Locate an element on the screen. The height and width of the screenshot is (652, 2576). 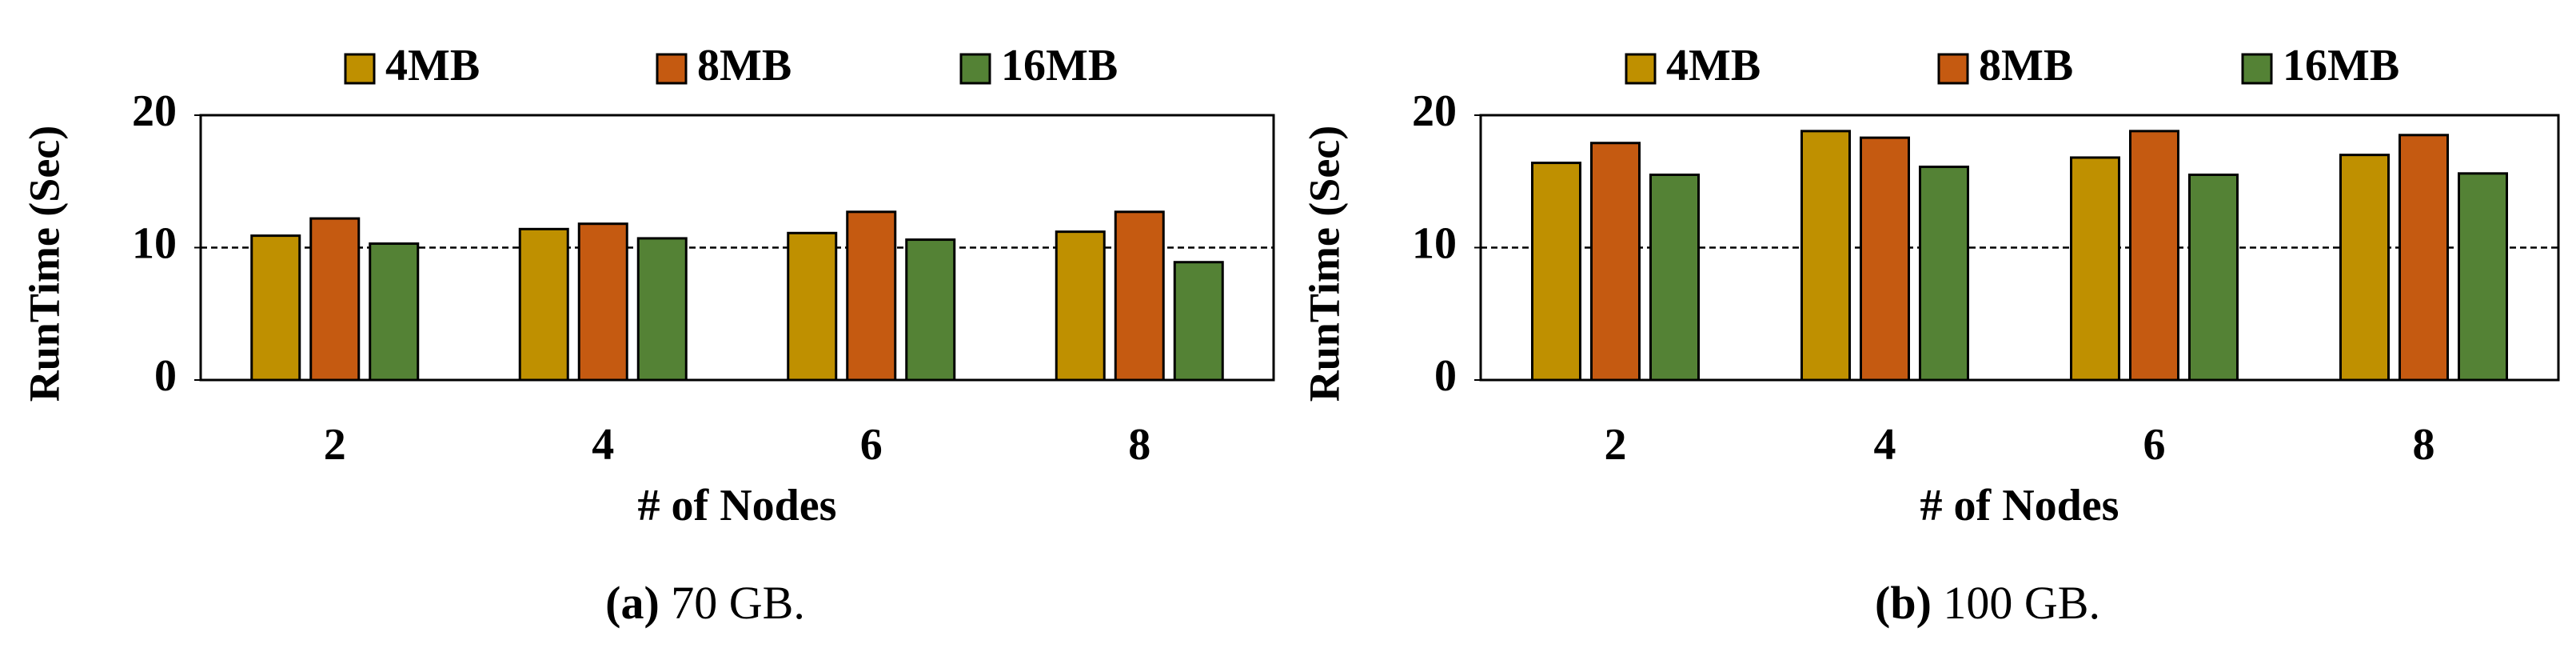
caption-text: 100 GB. is located at coordinates (2022, 603).